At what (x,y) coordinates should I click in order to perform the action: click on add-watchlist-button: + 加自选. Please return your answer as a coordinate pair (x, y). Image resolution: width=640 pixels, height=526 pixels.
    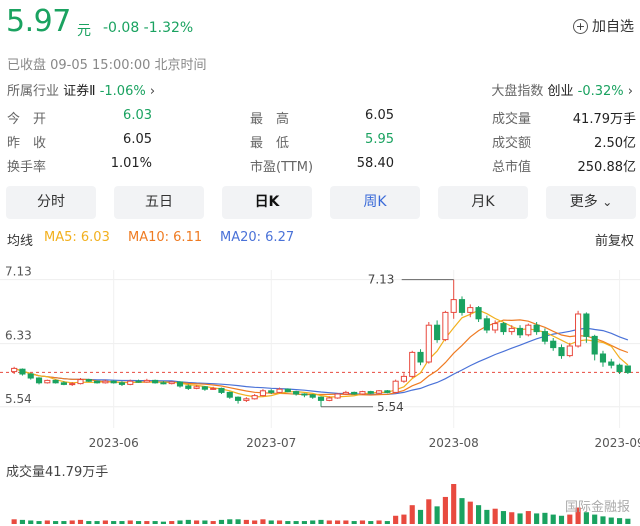
    Looking at the image, I should click on (603, 26).